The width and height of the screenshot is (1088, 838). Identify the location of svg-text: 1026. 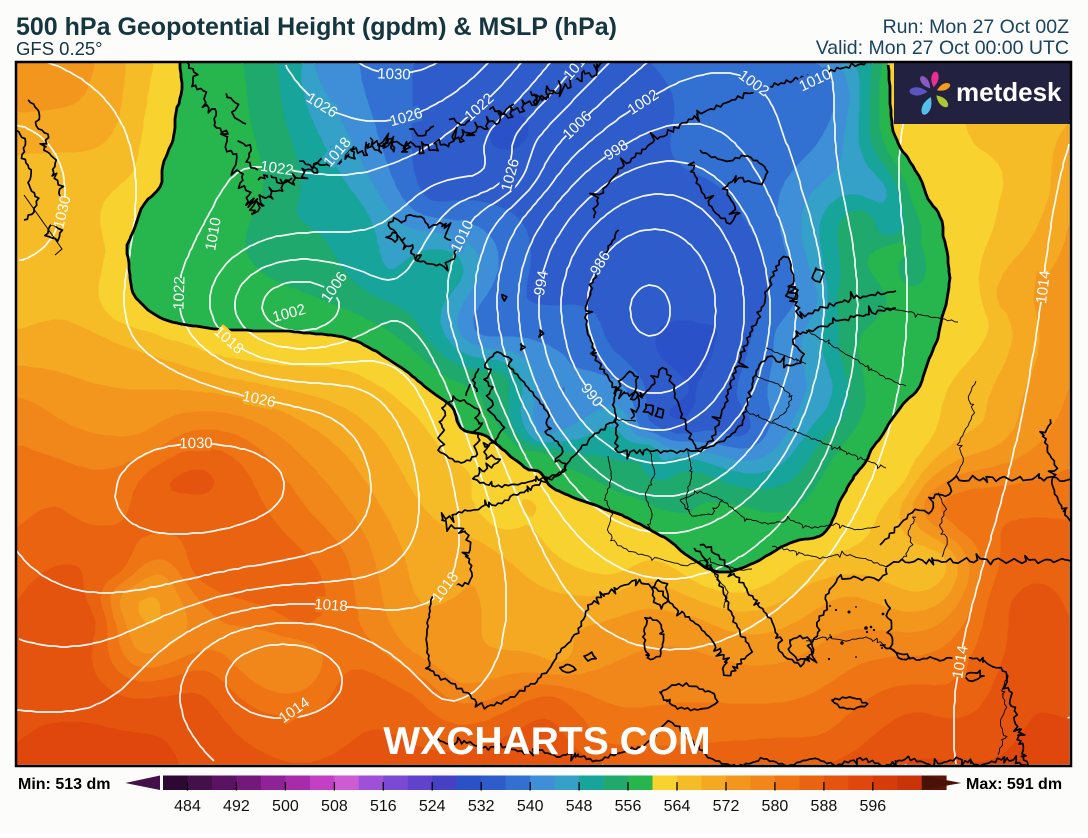
(259, 400).